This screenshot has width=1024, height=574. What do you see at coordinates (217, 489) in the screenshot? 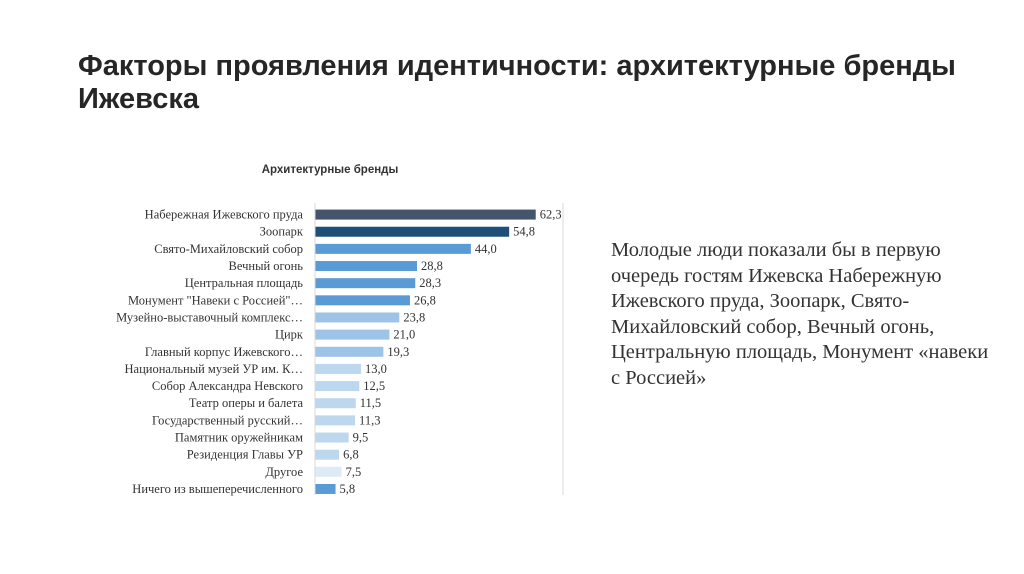
I see `category-label: Ничего из вышеперечисленного` at bounding box center [217, 489].